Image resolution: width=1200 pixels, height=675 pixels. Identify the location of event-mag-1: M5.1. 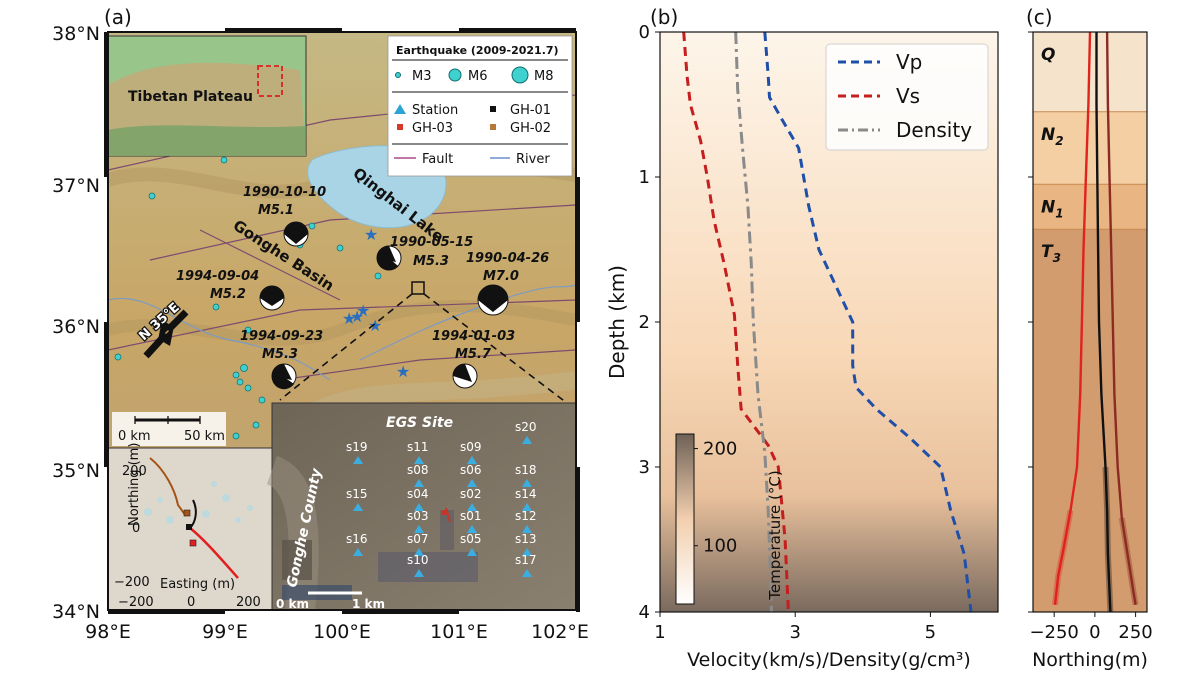
(276, 210).